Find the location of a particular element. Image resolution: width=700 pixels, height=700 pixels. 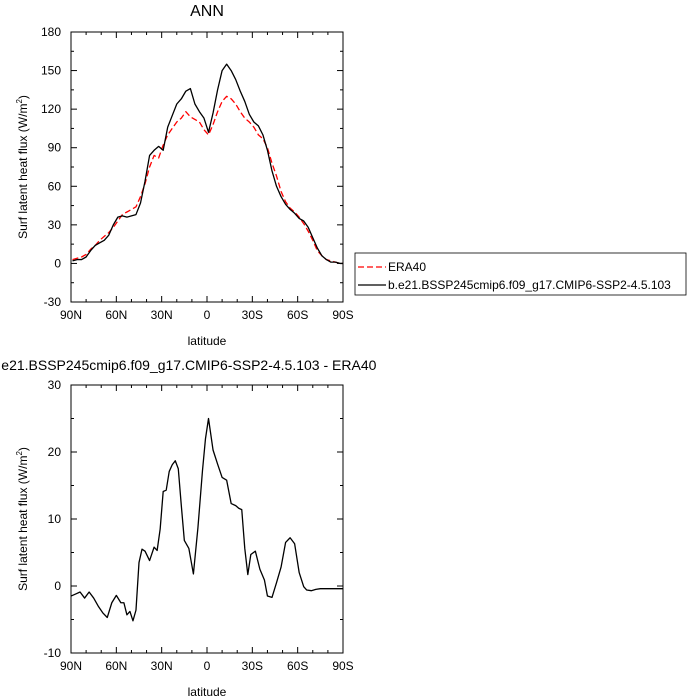

top-y-tick-label: 30 is located at coordinates (55, 225).